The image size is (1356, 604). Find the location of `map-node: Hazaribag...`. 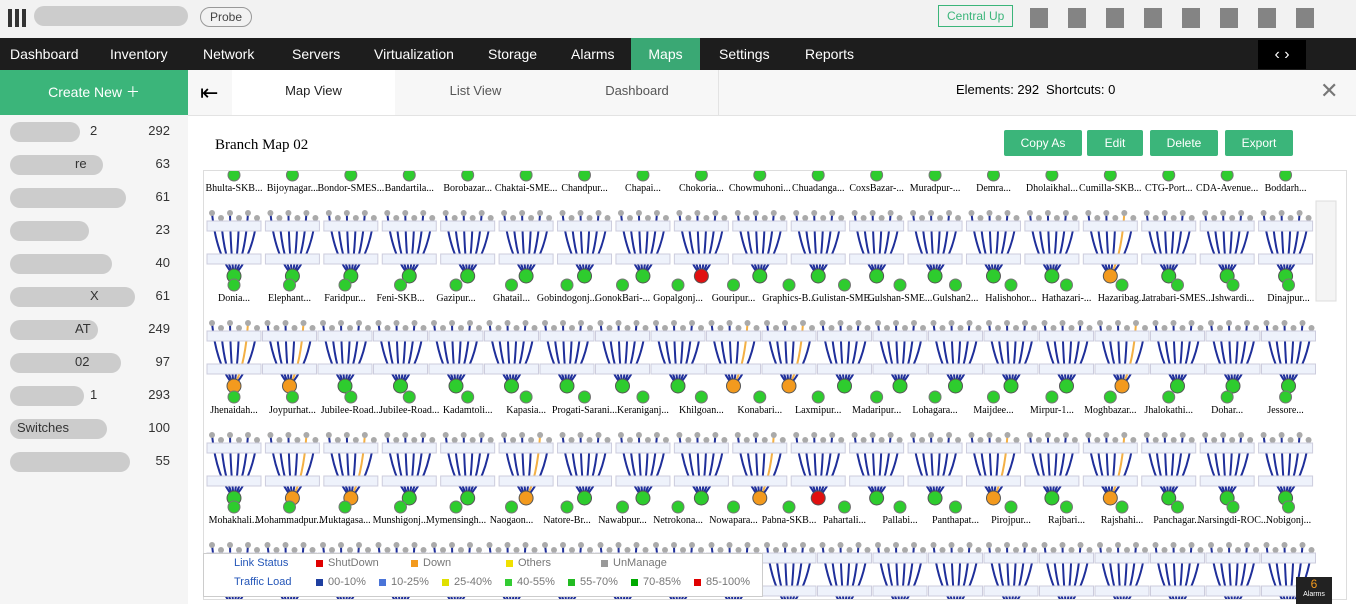

map-node: Hazaribag... is located at coordinates (1122, 336).